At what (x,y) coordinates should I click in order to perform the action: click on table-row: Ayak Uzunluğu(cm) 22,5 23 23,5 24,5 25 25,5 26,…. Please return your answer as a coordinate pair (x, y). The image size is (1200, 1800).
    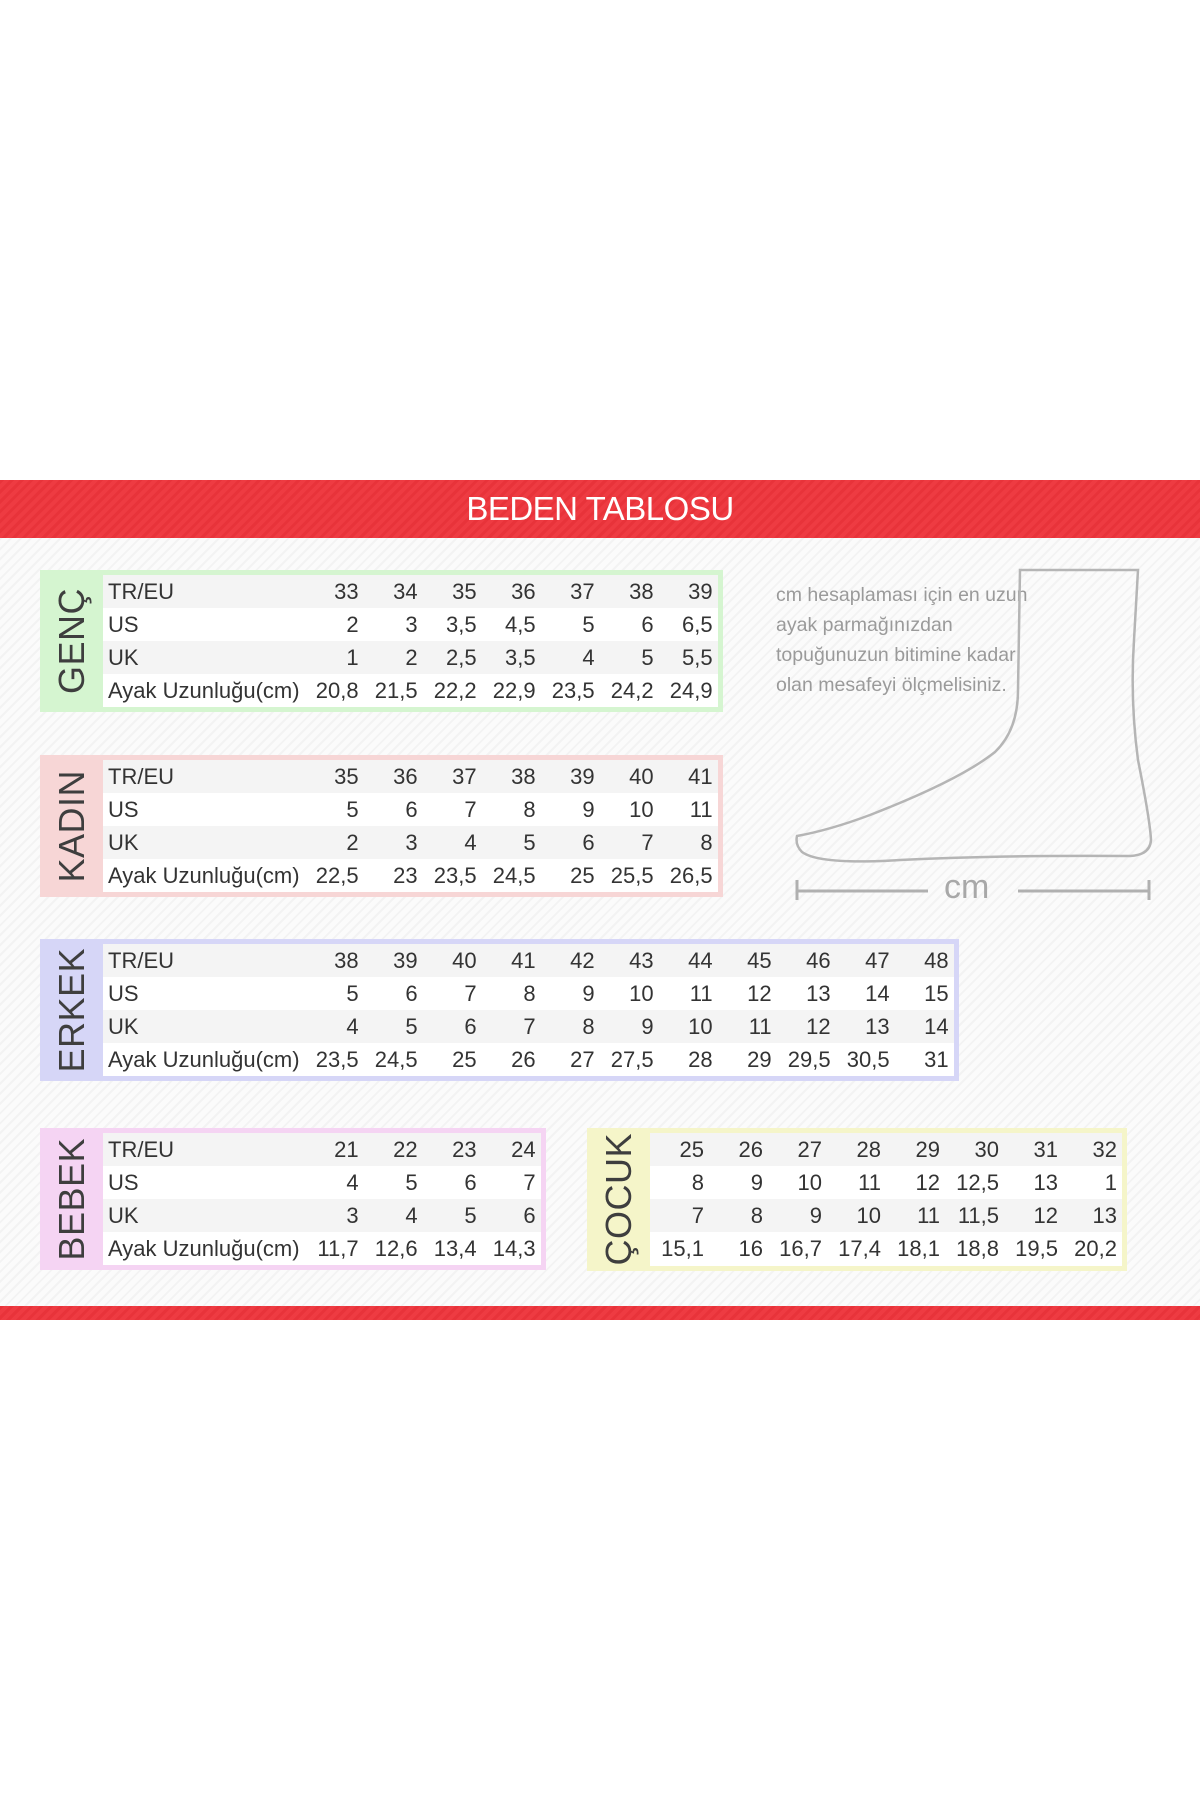
    Looking at the image, I should click on (410, 875).